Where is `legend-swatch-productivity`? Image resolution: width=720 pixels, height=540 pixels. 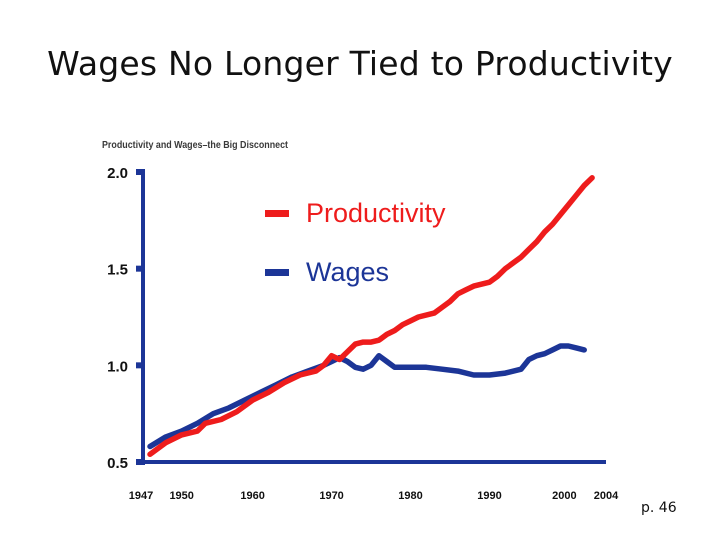
legend-swatch-productivity is located at coordinates (277, 213).